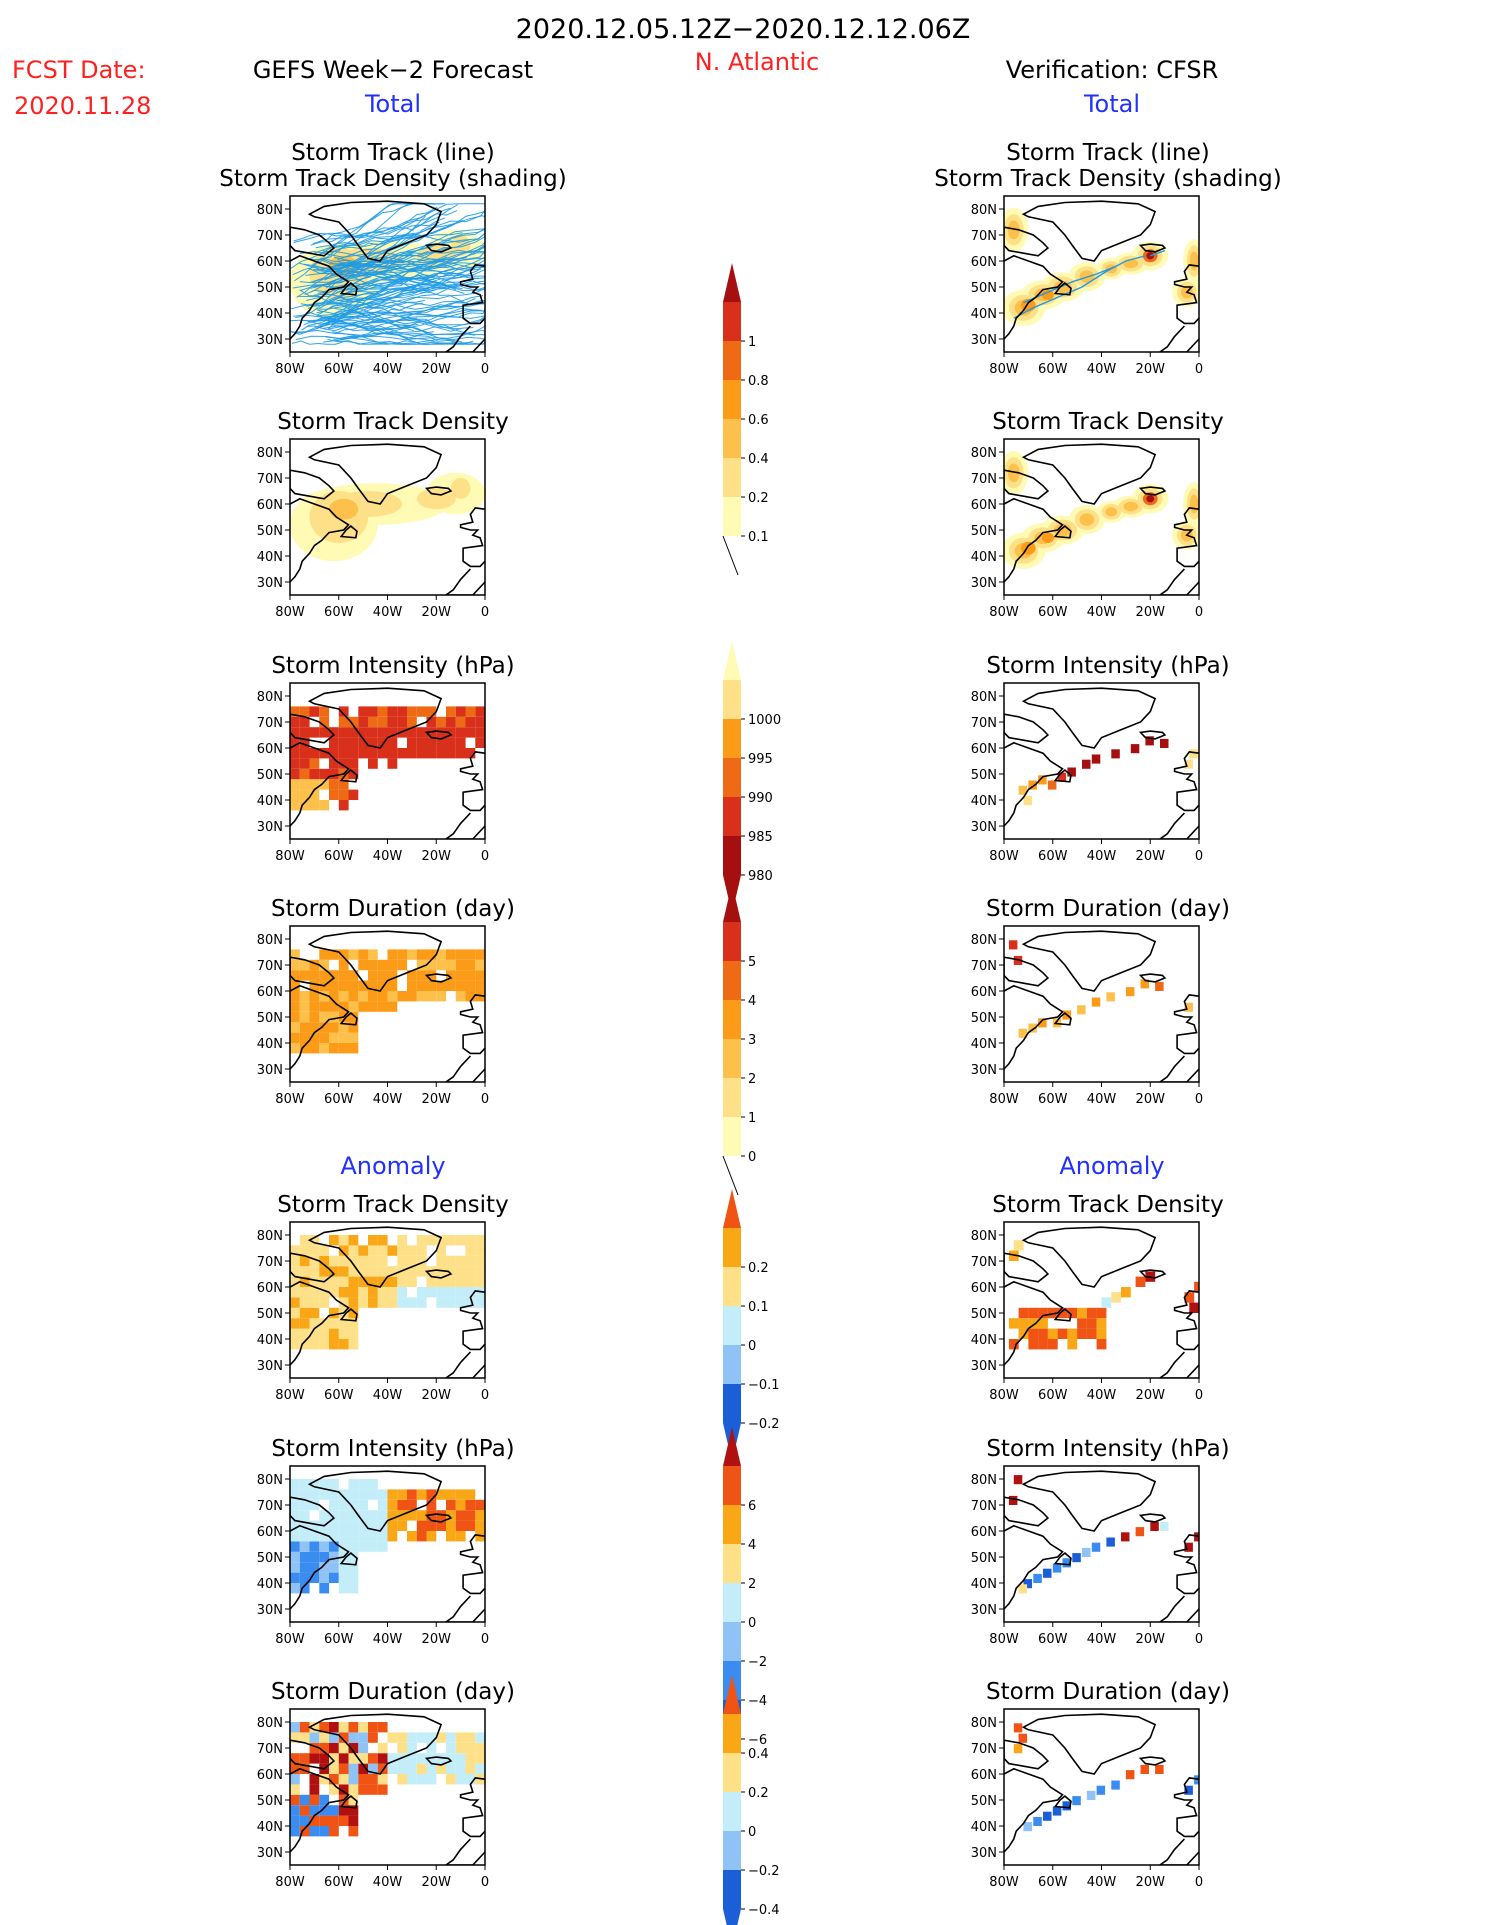 The width and height of the screenshot is (1487, 1925). I want to click on colorbar-label: −4, so click(757, 1701).